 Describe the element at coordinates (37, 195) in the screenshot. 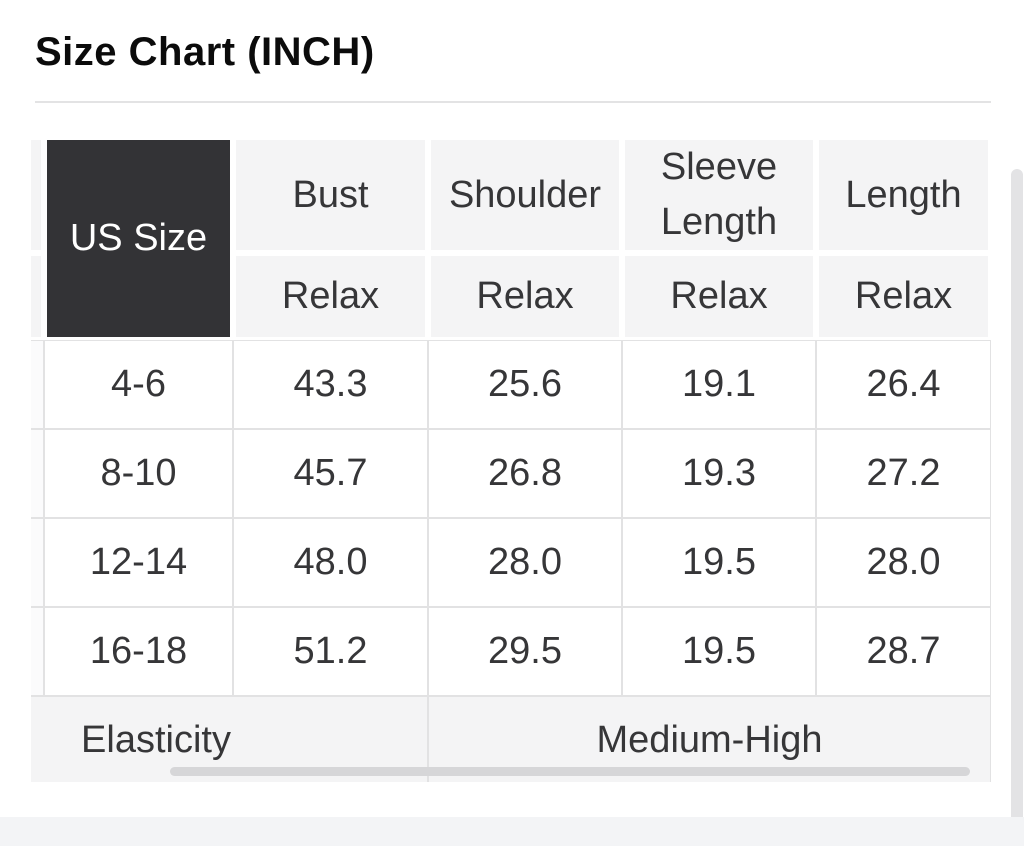

I see `offscreen-column-header` at that location.